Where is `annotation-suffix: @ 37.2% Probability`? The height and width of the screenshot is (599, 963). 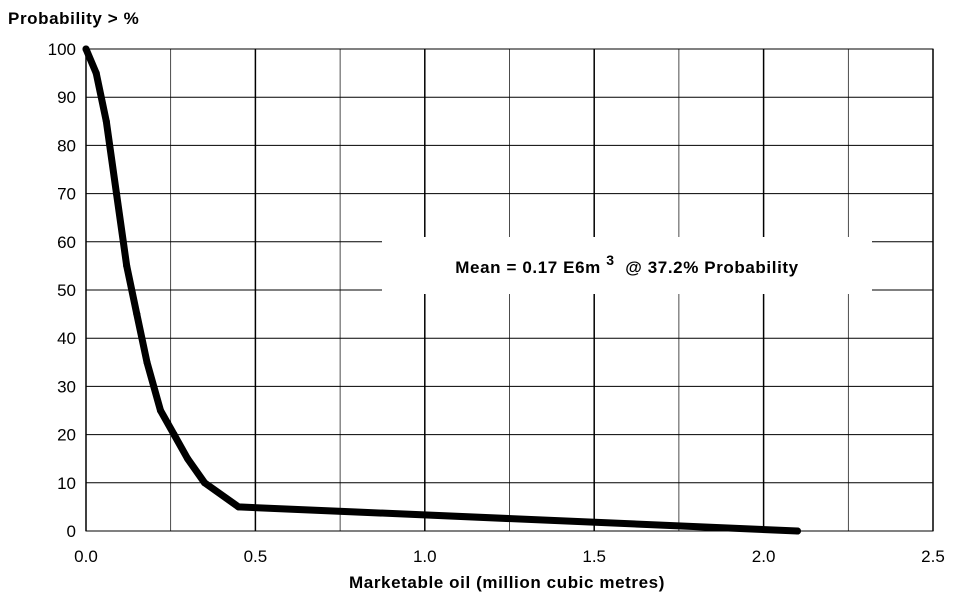
annotation-suffix: @ 37.2% Probability is located at coordinates (709, 267).